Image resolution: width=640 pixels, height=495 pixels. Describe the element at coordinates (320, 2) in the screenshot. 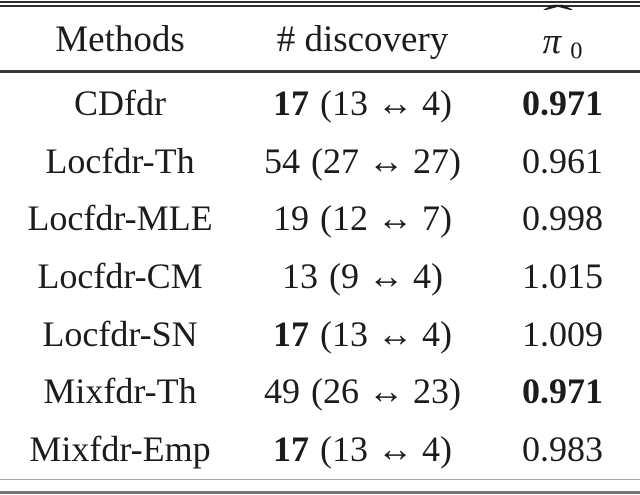

I see `table-rule-top-outer` at that location.